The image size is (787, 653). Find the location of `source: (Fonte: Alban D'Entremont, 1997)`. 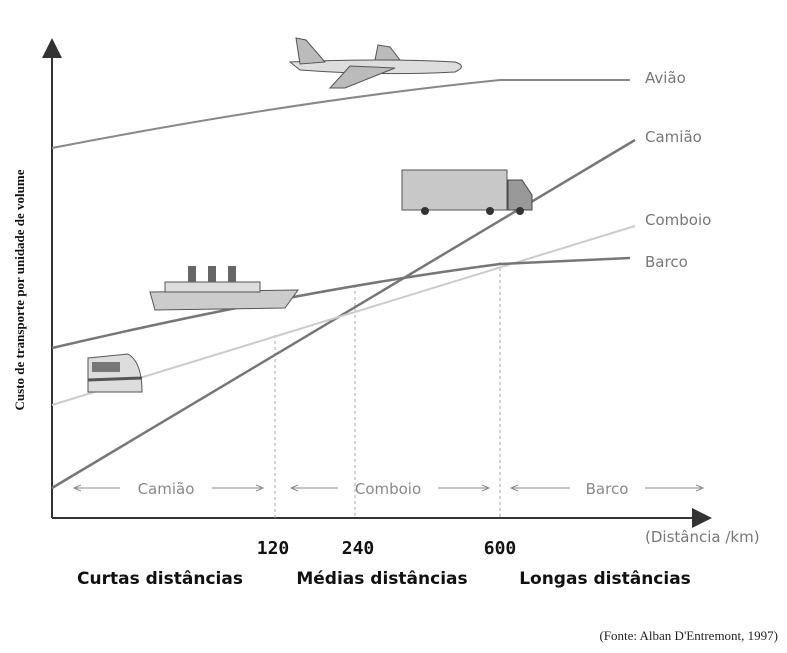

source: (Fonte: Alban D'Entremont, 1997) is located at coordinates (688, 635).